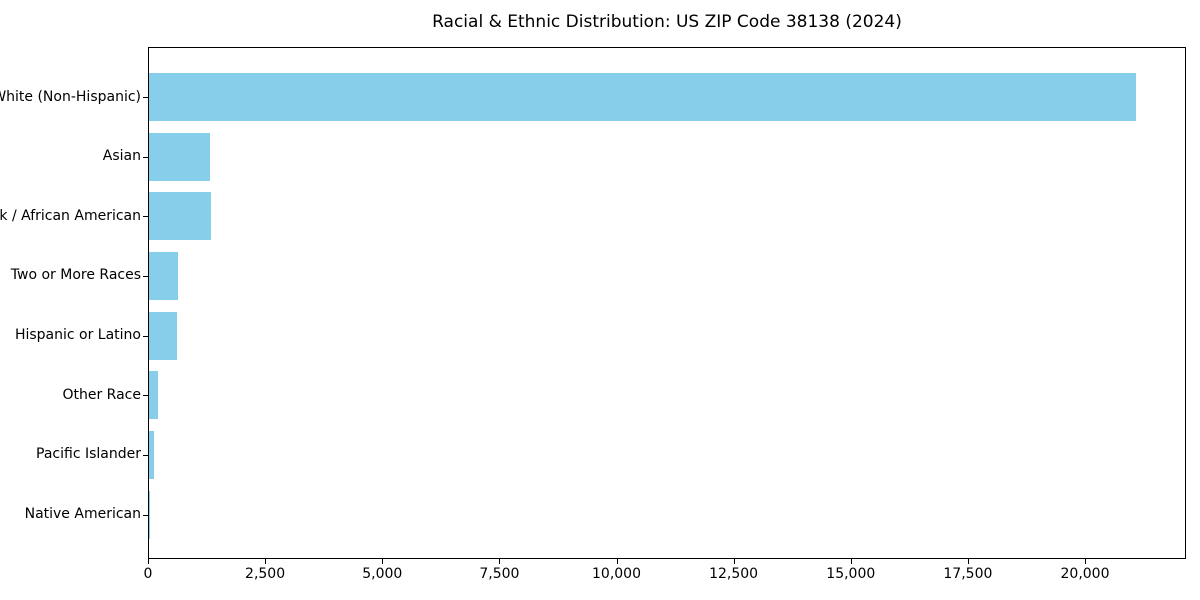 This screenshot has width=1200, height=600. I want to click on bar-native-american, so click(149, 514).